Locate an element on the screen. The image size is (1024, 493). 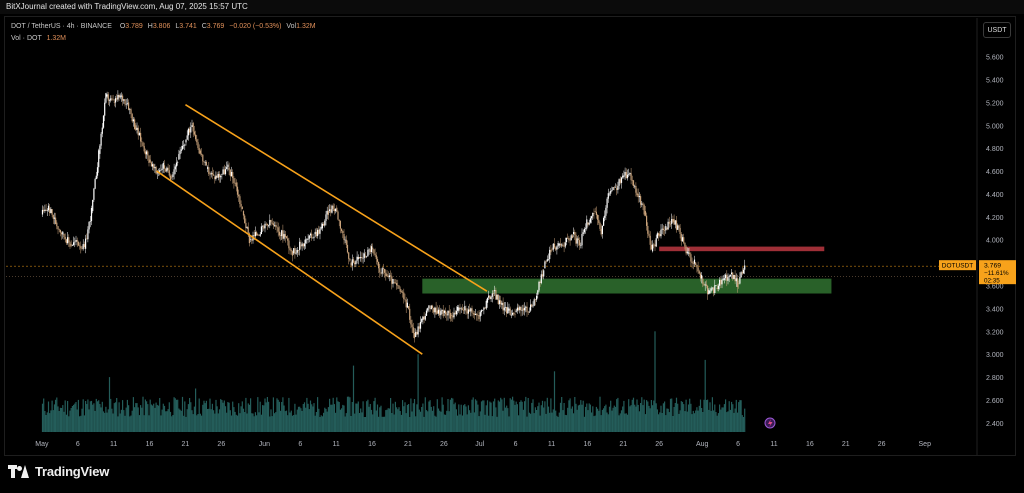
volume-legend: Vol · DOT 1.32M is located at coordinates (38, 38).